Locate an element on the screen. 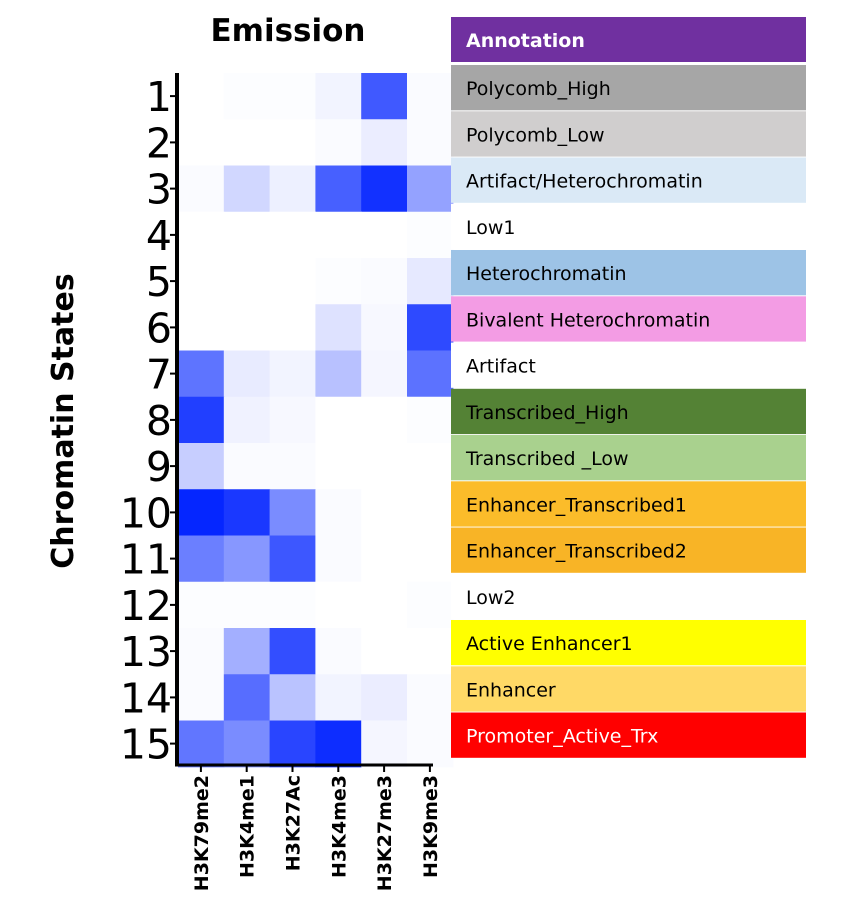 This screenshot has width=852, height=910. heatmap-cell-4-H3K79me2 is located at coordinates (201, 235).